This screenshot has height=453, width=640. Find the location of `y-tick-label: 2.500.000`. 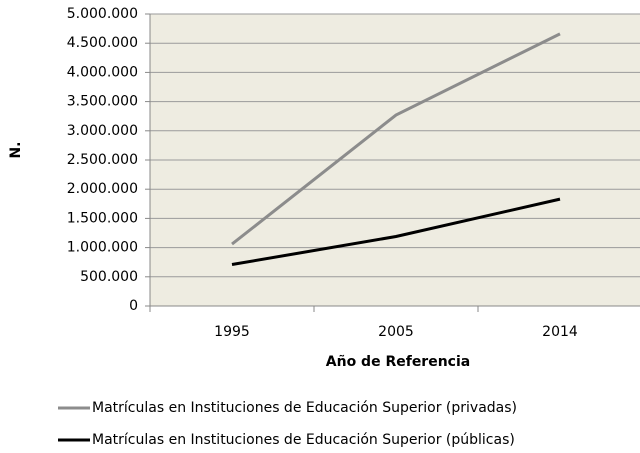

y-tick-label: 2.500.000 is located at coordinates (102, 160).